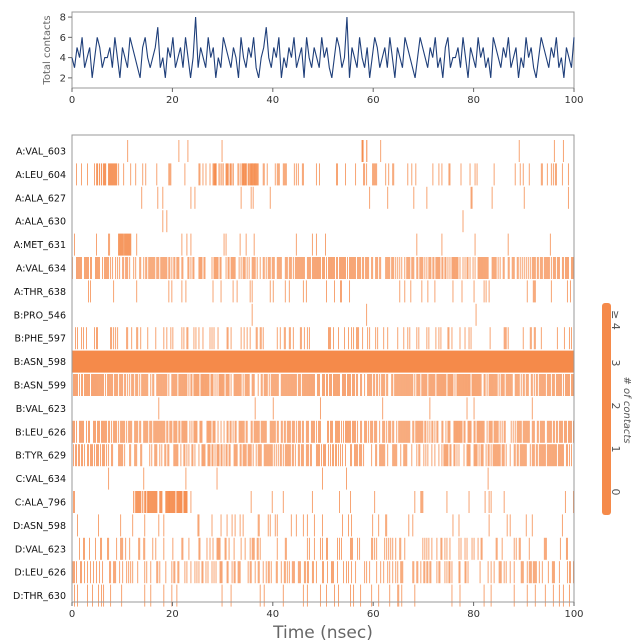 This screenshot has width=634, height=643. What do you see at coordinates (313, 221) in the screenshot?
I see `contact-row` at bounding box center [313, 221].